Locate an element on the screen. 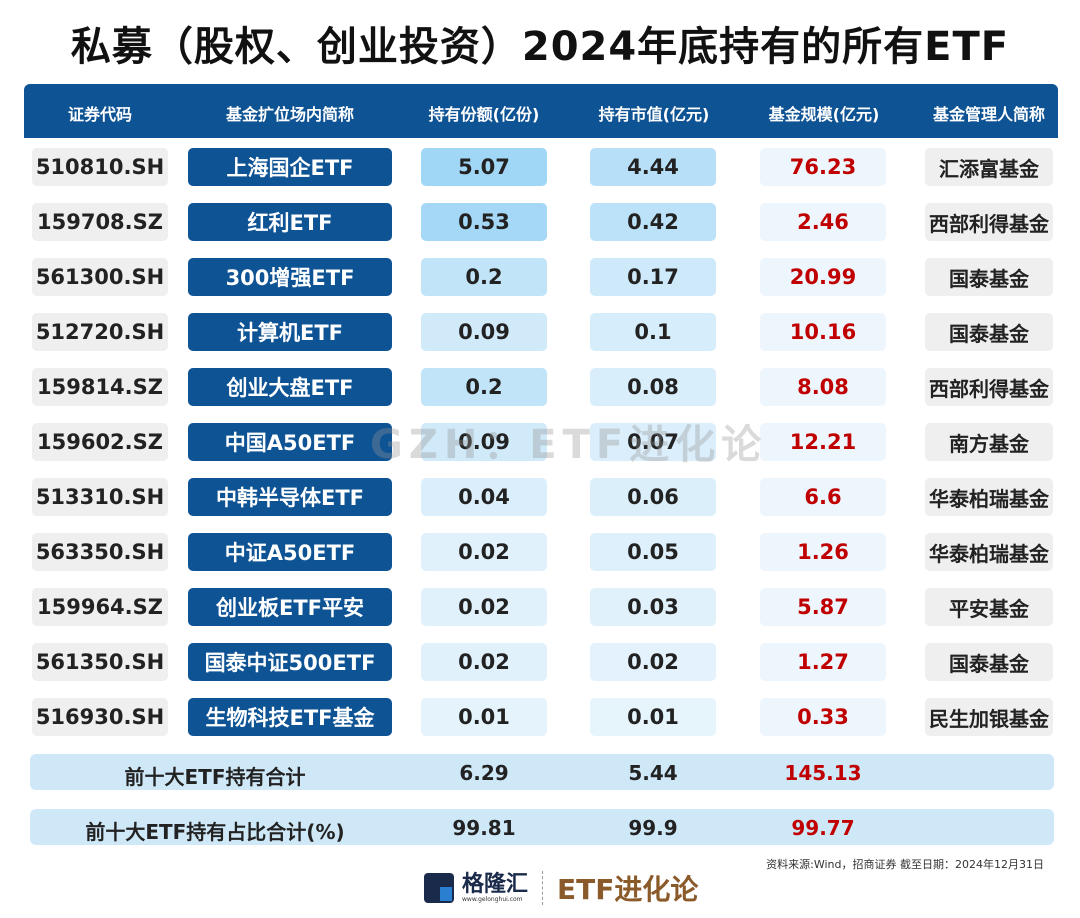 The height and width of the screenshot is (918, 1080). header-code: 证券代码 is located at coordinates (99, 114).